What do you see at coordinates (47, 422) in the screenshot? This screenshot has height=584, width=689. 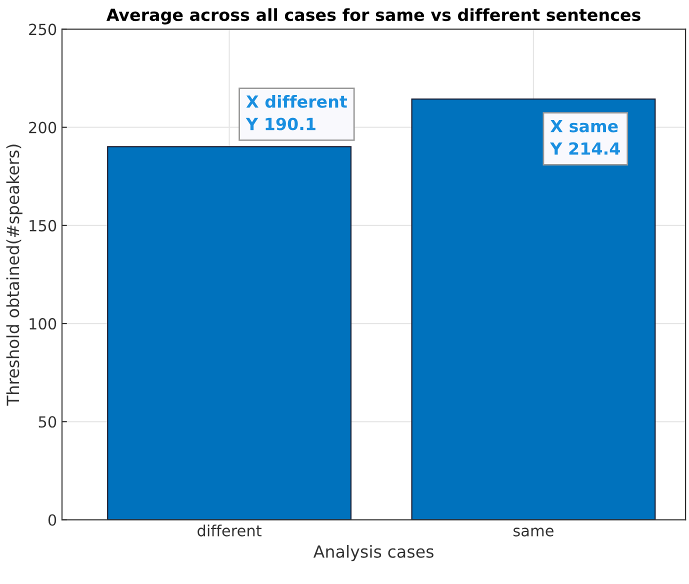 I see `y-tick-label: 50` at bounding box center [47, 422].